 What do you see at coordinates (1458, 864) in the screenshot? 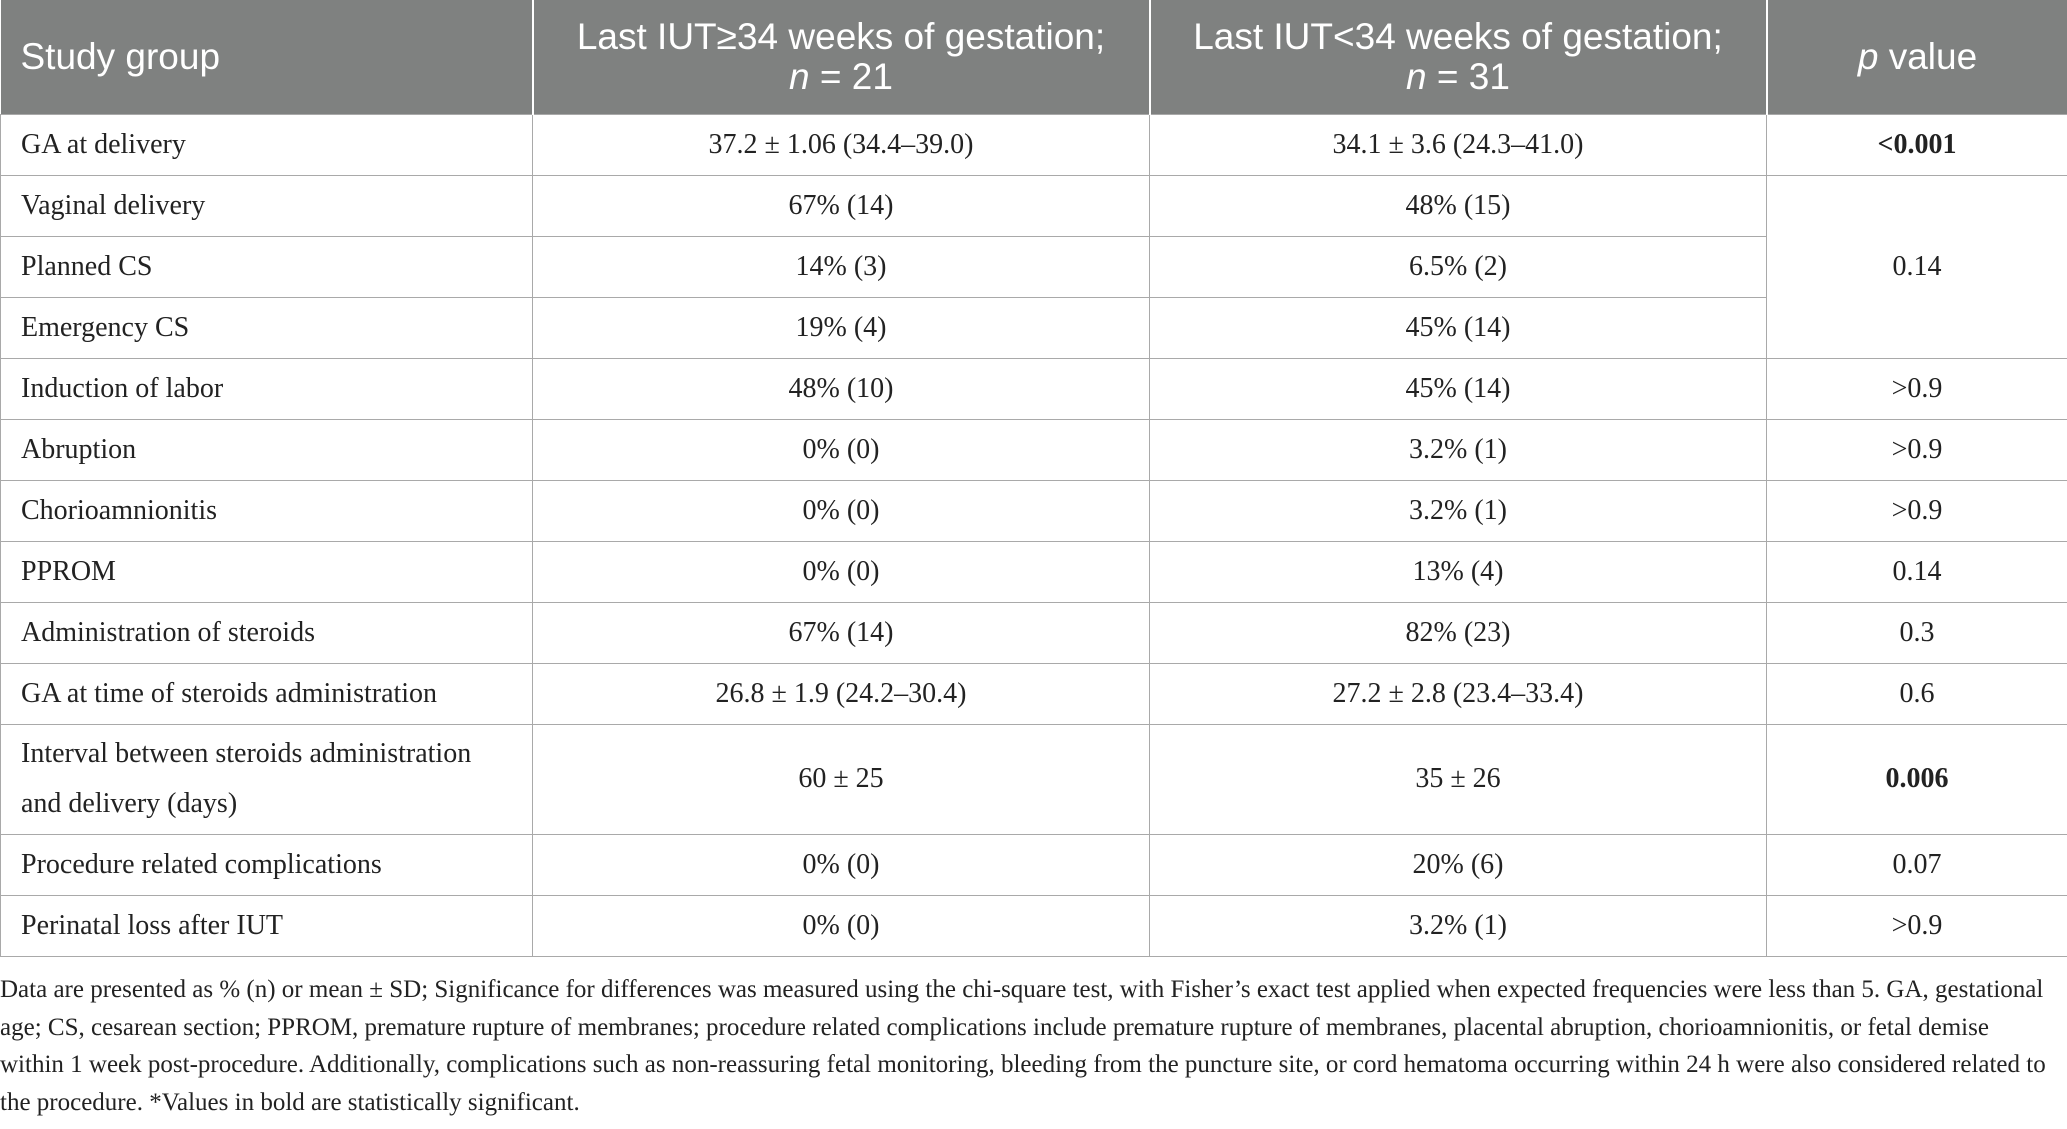
I see `cell-lt34: 20% (6)` at bounding box center [1458, 864].